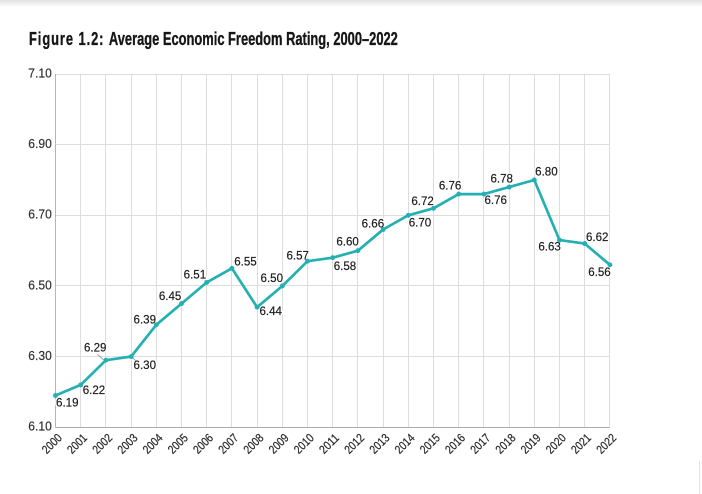 Image resolution: width=702 pixels, height=494 pixels. What do you see at coordinates (430, 444) in the screenshot?
I see `svg-text: 2015` at bounding box center [430, 444].